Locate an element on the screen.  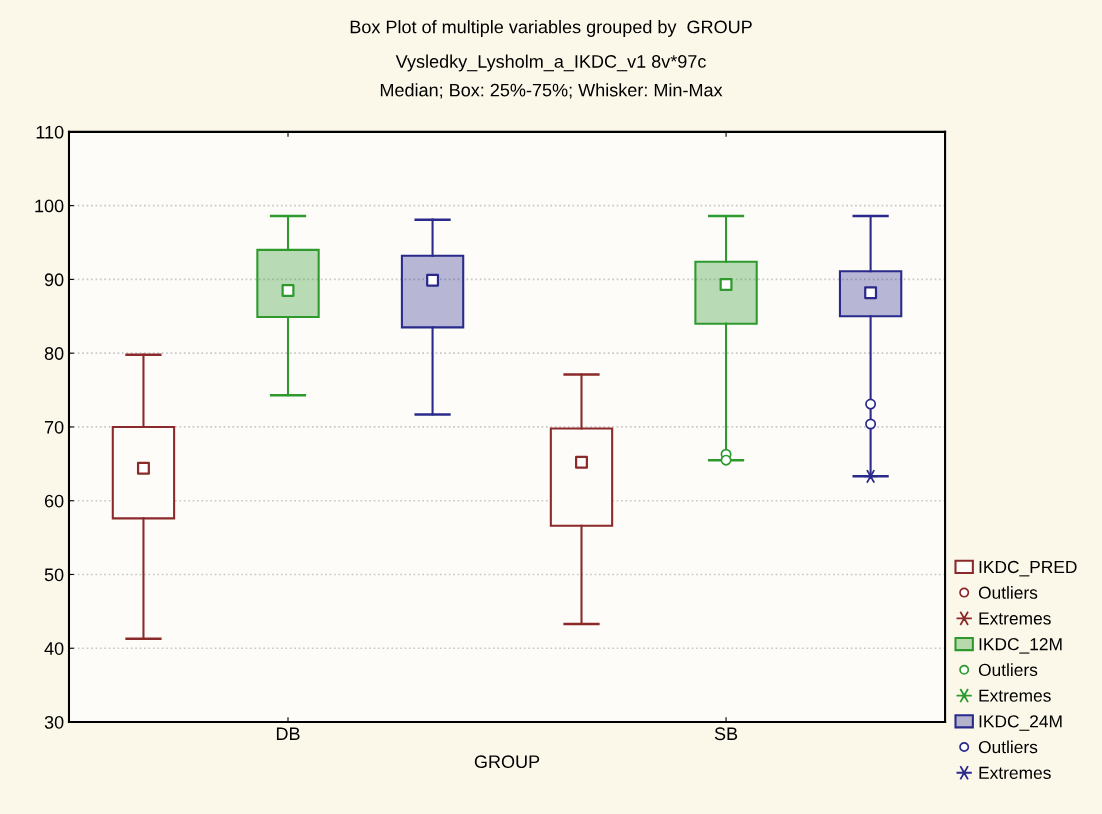
chart-title: Box Plot of multiple variables grouped by GROUP is located at coordinates (551, 28).